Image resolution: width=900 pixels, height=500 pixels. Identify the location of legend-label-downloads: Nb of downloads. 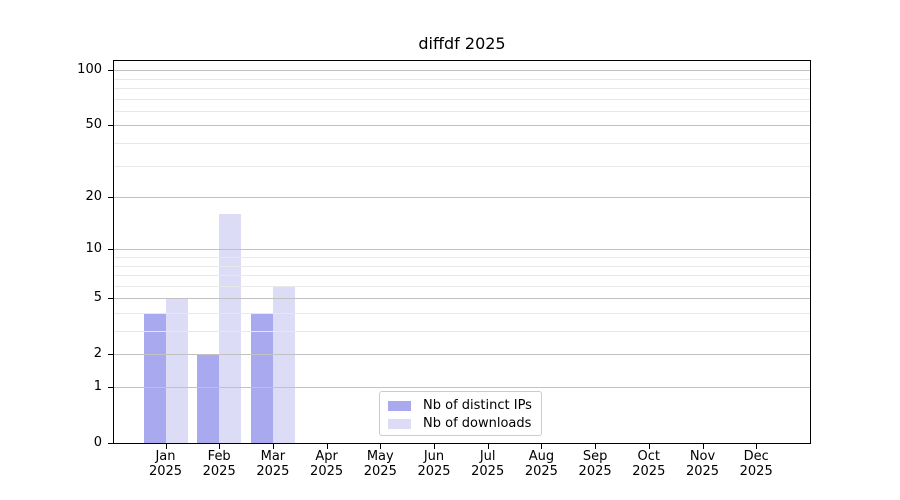
(477, 423).